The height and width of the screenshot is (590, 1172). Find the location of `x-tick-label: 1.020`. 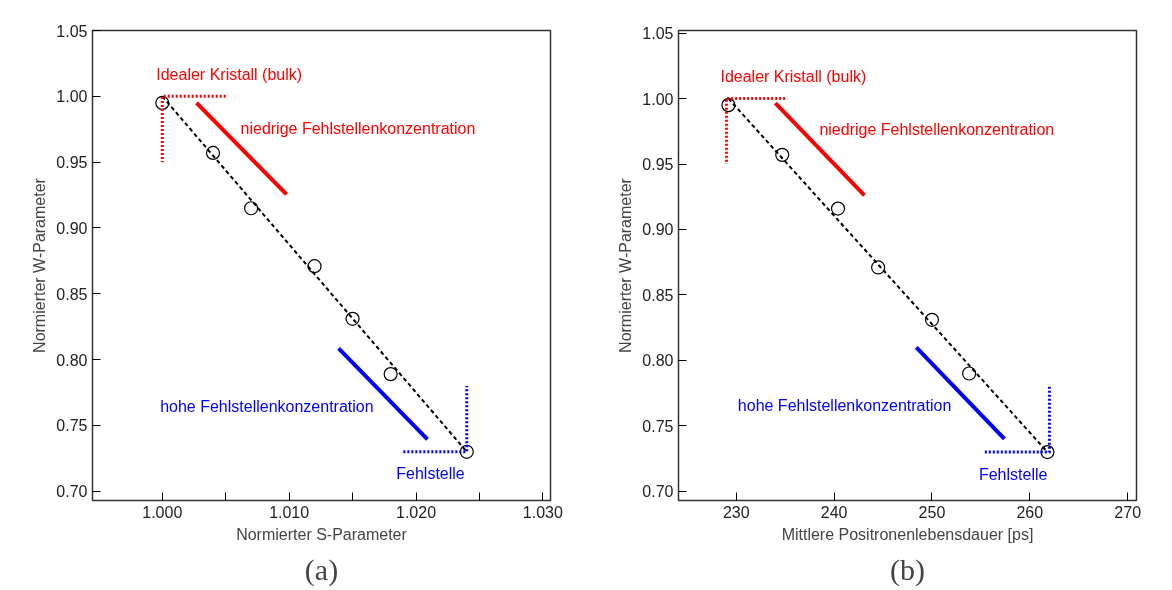

x-tick-label: 1.020 is located at coordinates (416, 512).